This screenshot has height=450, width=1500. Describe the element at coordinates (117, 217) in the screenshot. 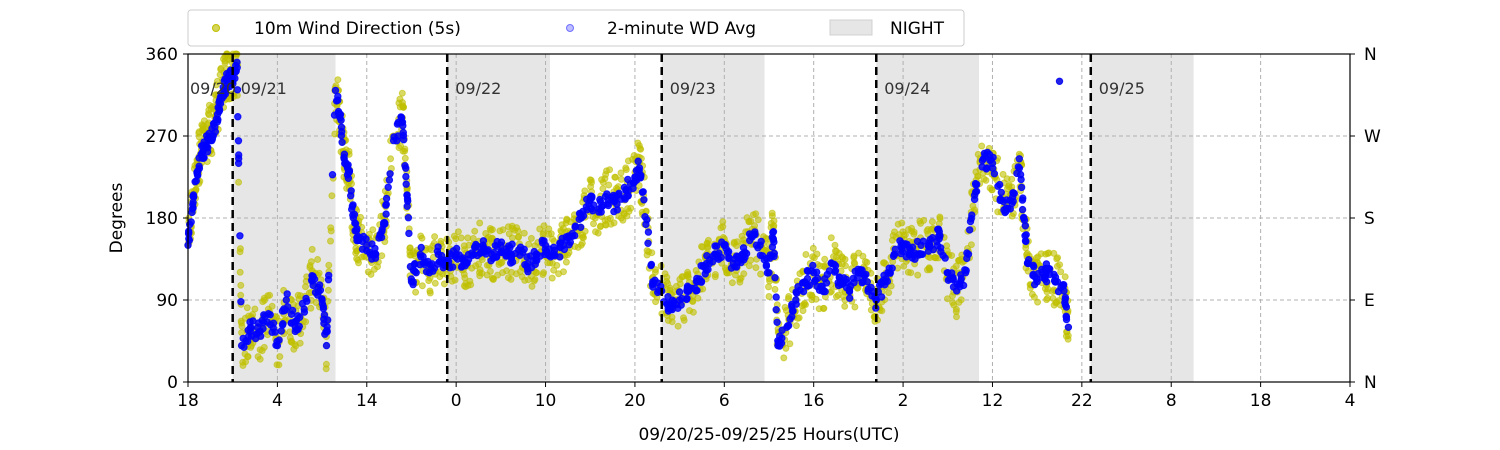

I see `y-axis-label: Degrees` at that location.